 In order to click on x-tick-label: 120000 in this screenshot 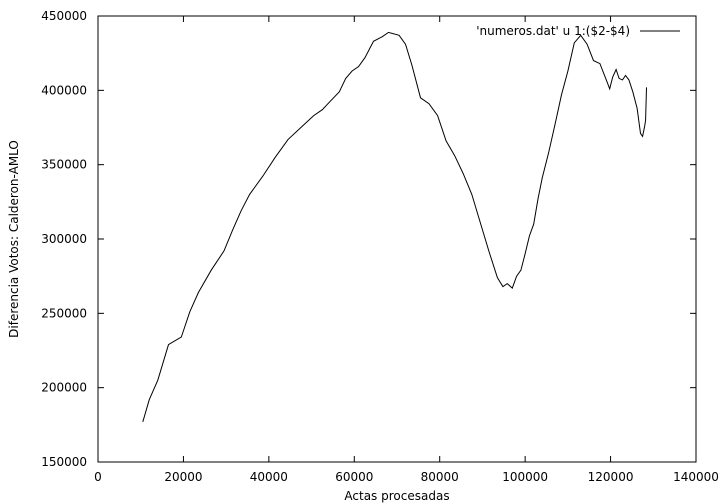, I will do `click(611, 477)`.